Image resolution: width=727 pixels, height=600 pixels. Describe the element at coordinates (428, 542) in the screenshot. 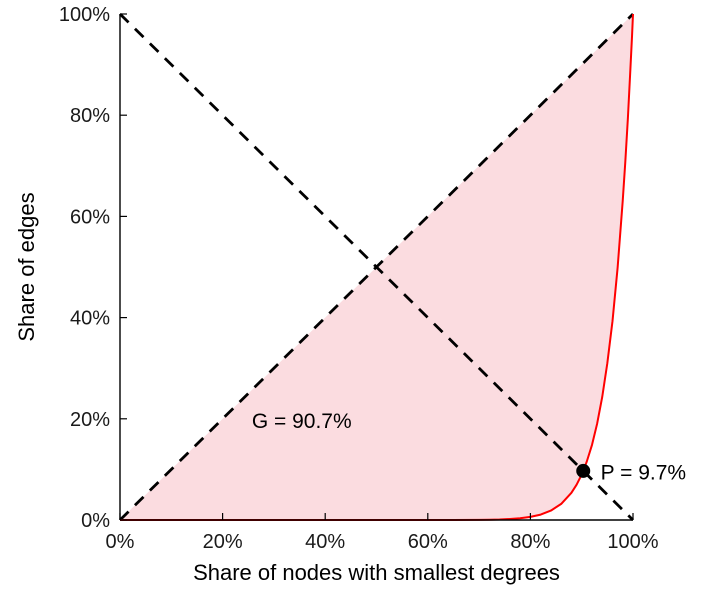

I see `x-tick-label: 60%` at that location.